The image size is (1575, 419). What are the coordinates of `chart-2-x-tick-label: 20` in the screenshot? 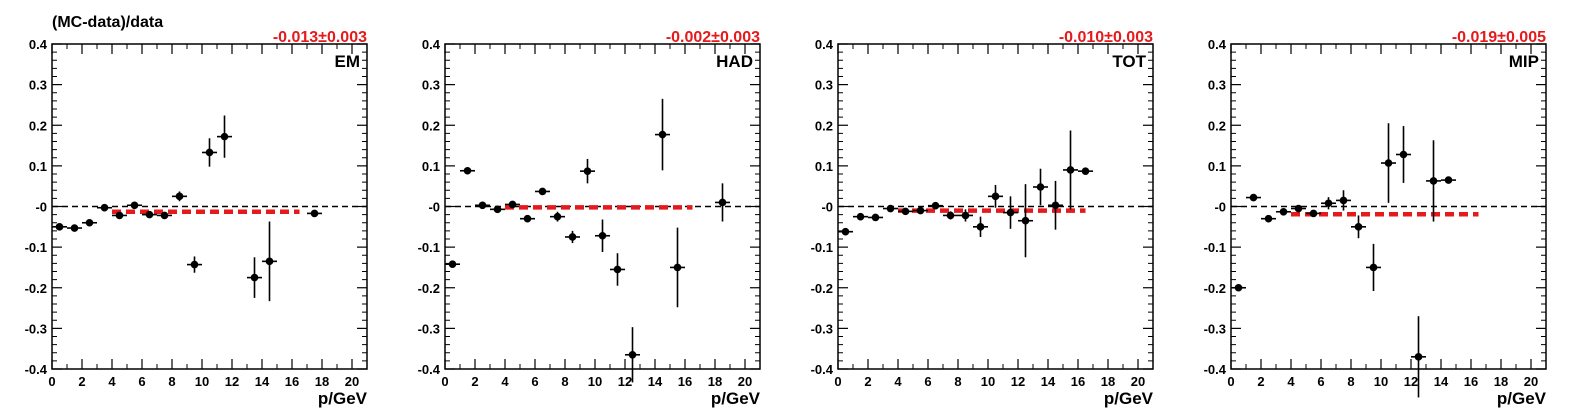 It's located at (1138, 381).